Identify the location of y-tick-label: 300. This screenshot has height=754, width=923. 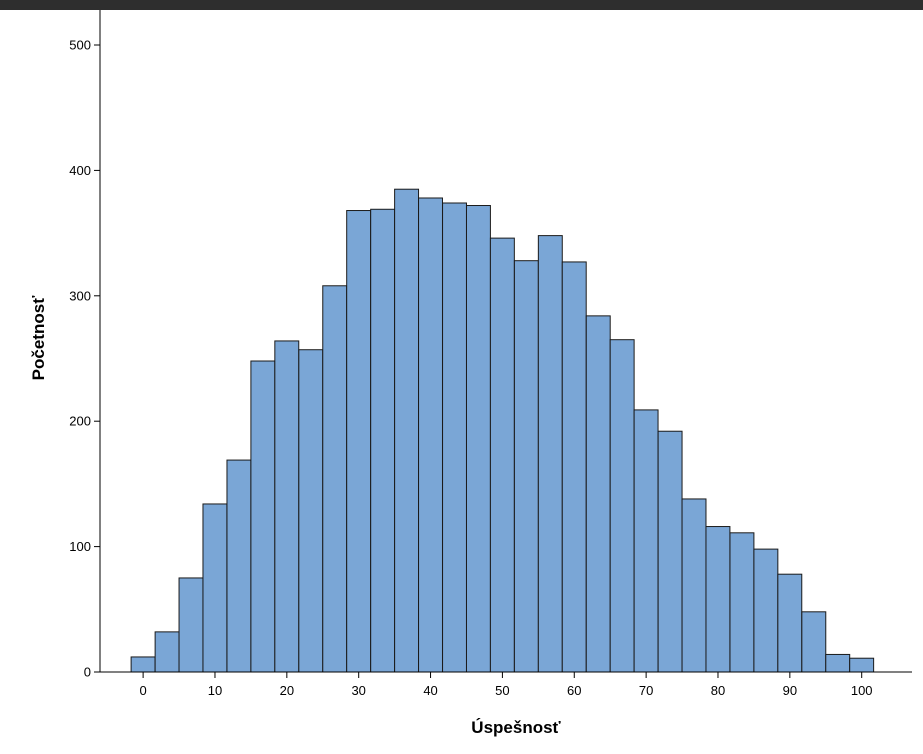
(80, 295).